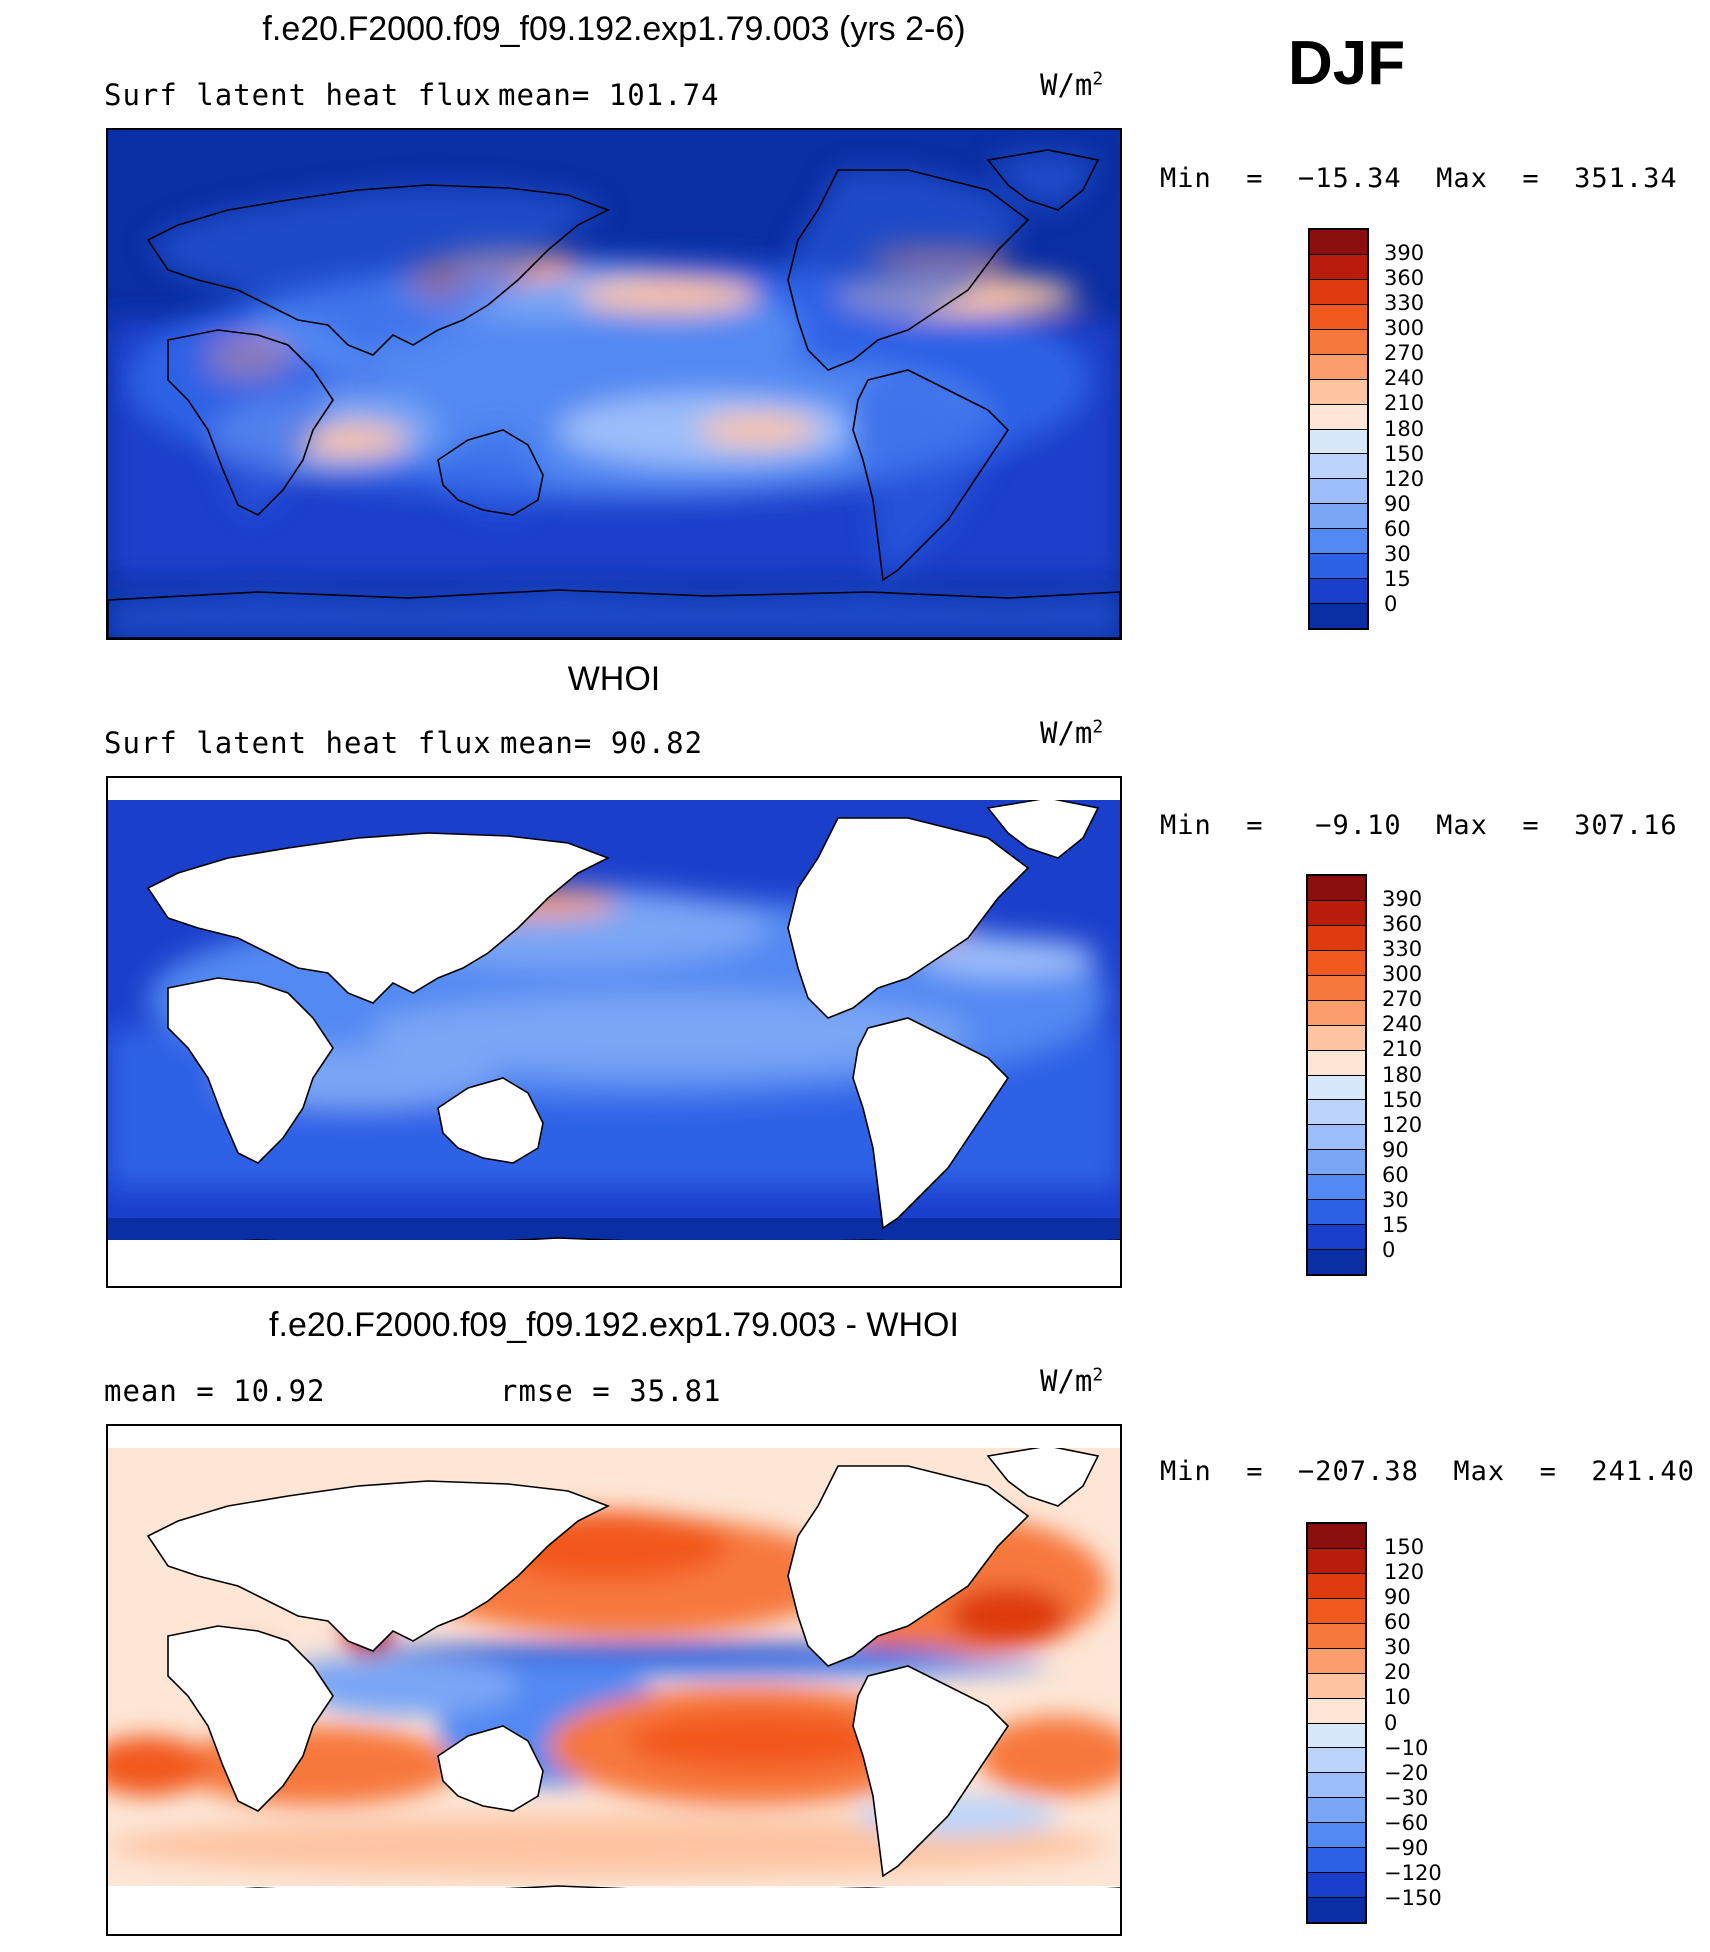  Describe the element at coordinates (215, 1391) in the screenshot. I see `panel-3-mean-label: mean = 10.92` at that location.